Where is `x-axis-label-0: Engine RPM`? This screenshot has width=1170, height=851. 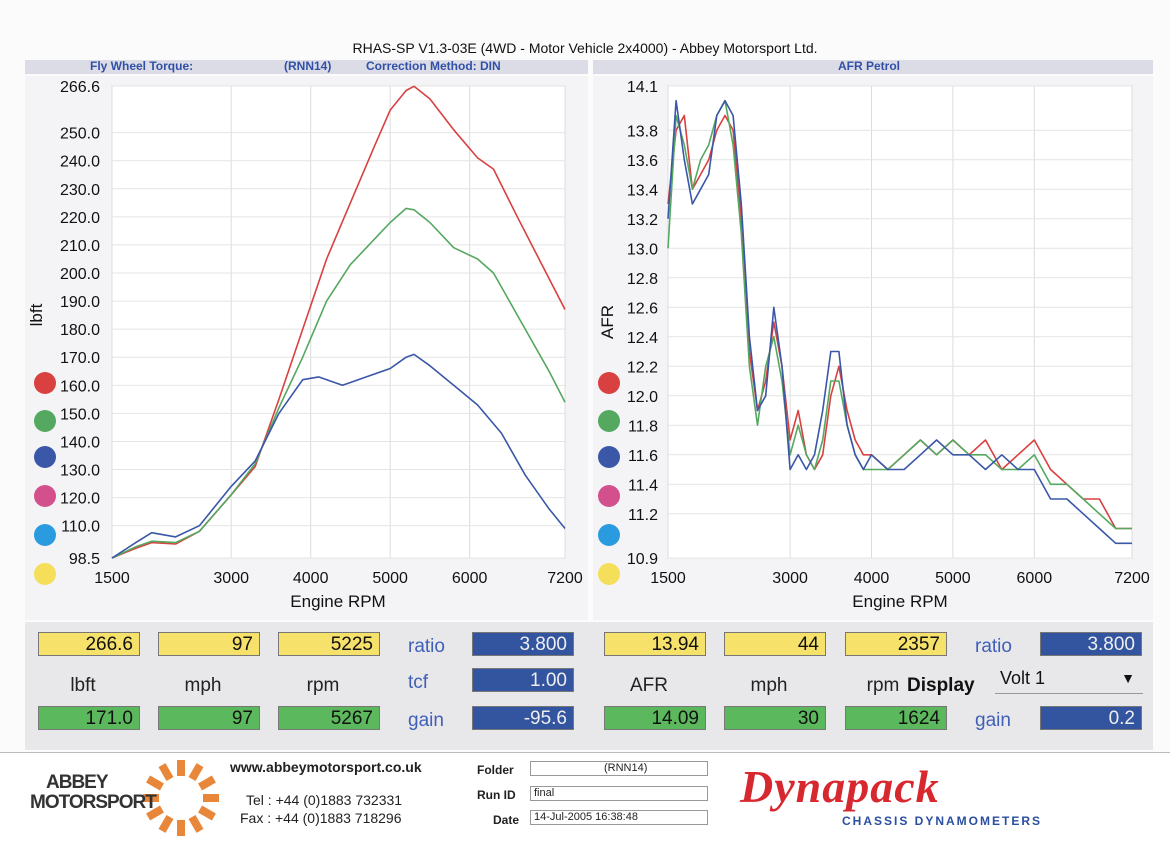
x-axis-label-0: Engine RPM is located at coordinates (337, 601).